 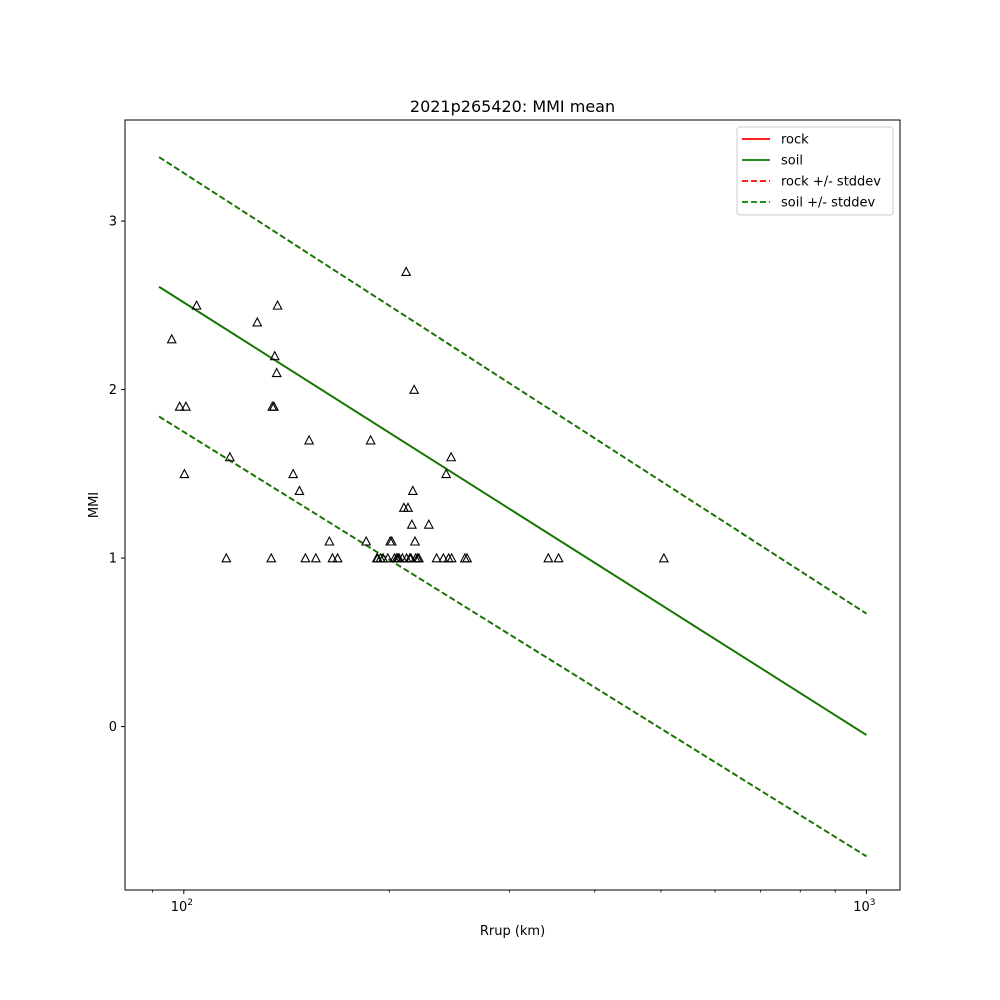 What do you see at coordinates (417, 414) in the screenshot?
I see `observation-points` at bounding box center [417, 414].